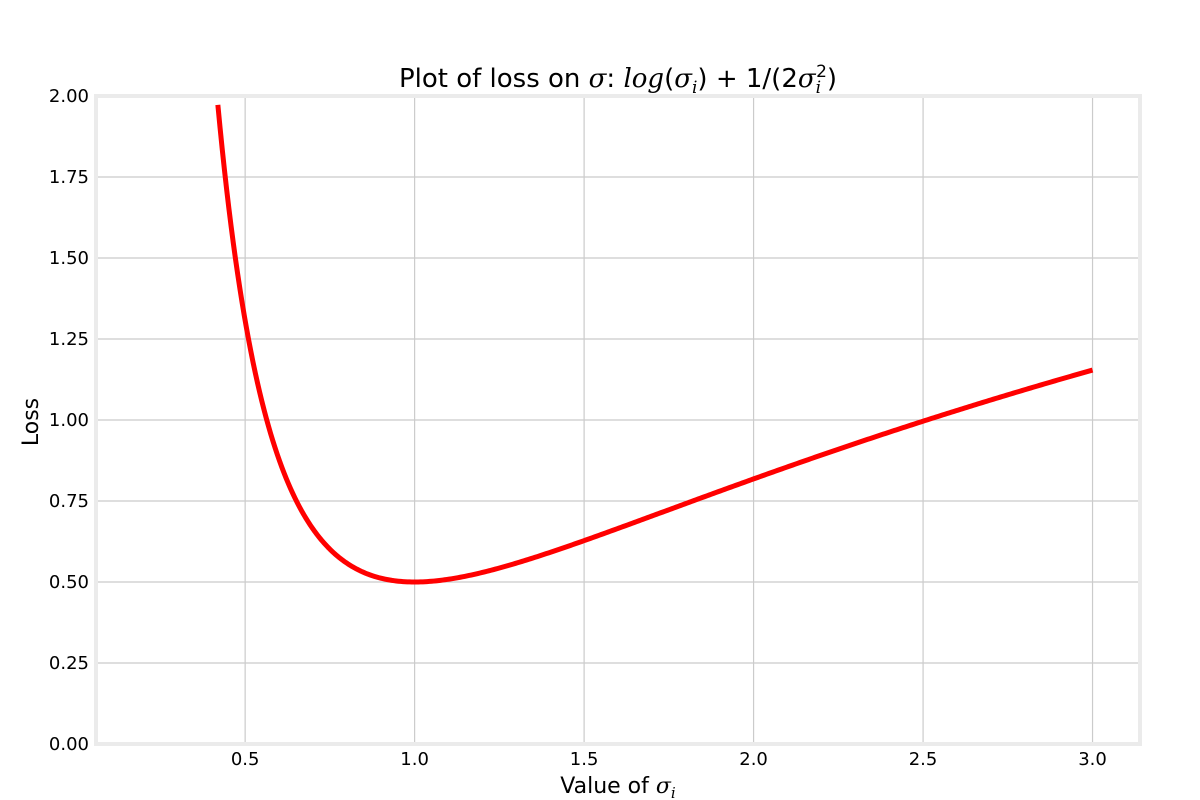 This screenshot has height=800, width=1200. I want to click on y-tick-labels: 0.00 0.25 0.50 0.75 1.00 1.25 1.50 1.75 2.00, so click(69, 420).